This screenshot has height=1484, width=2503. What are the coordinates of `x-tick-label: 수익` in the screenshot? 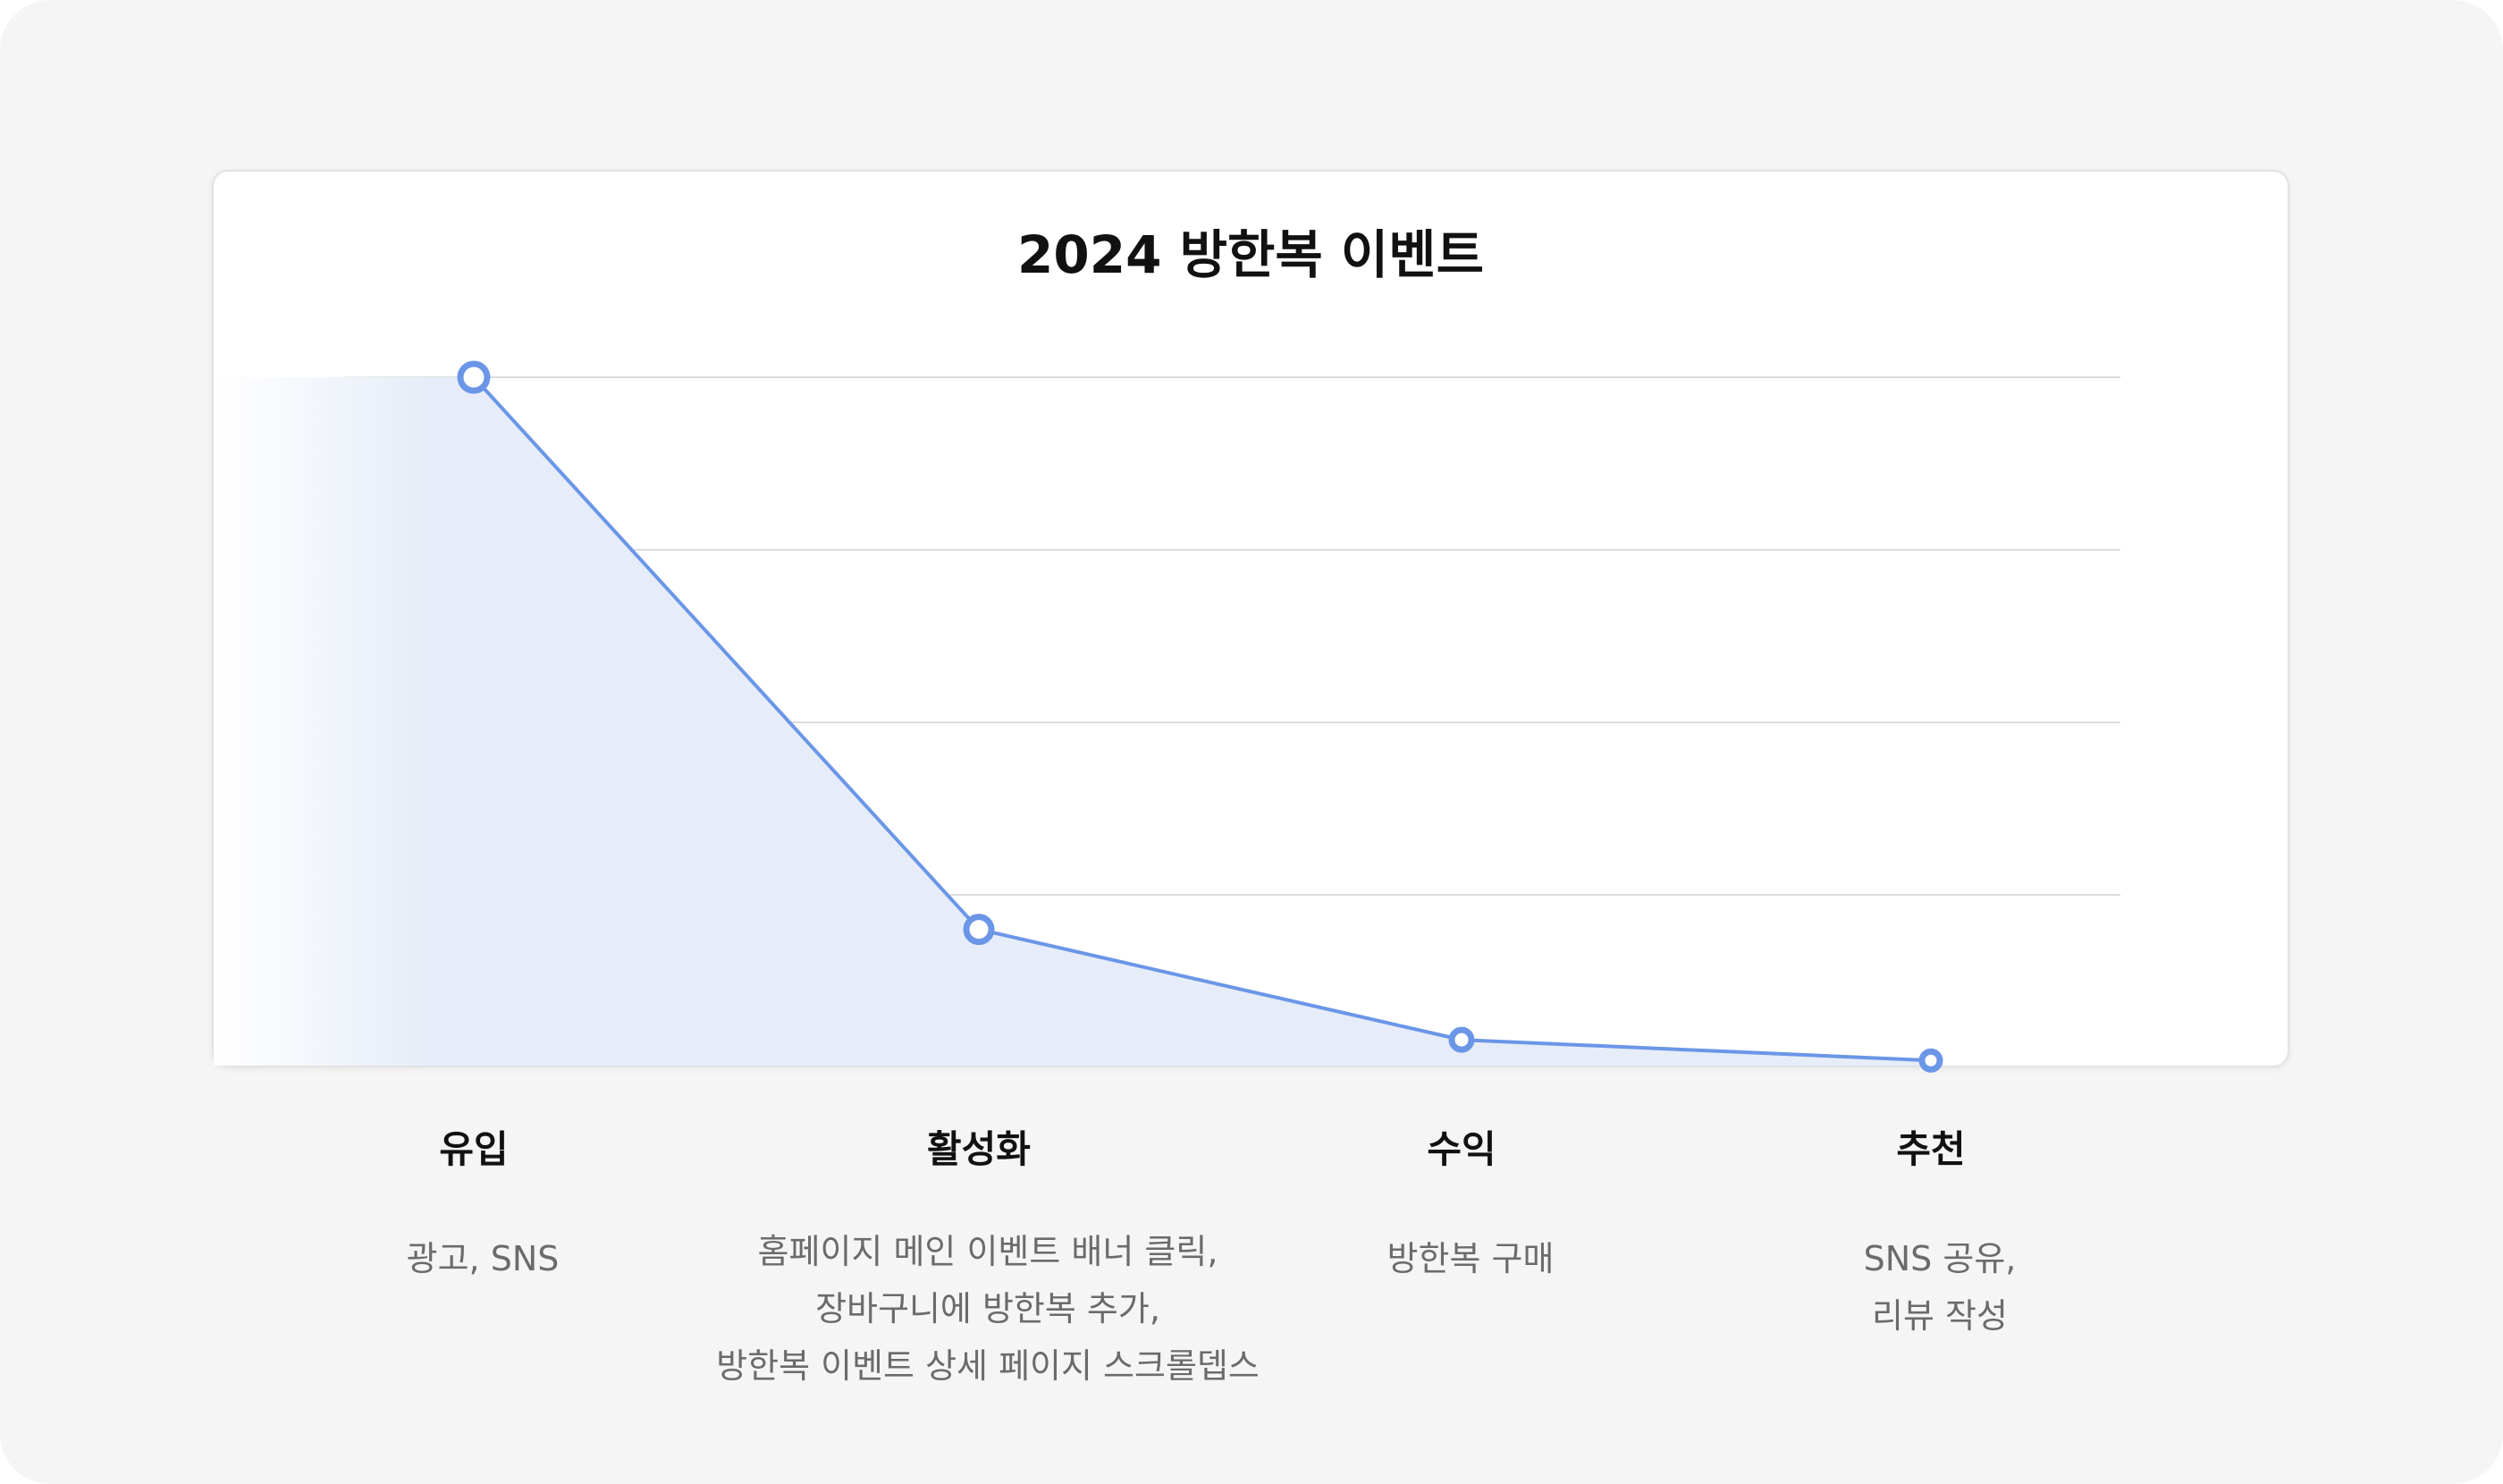 It's located at (1461, 1149).